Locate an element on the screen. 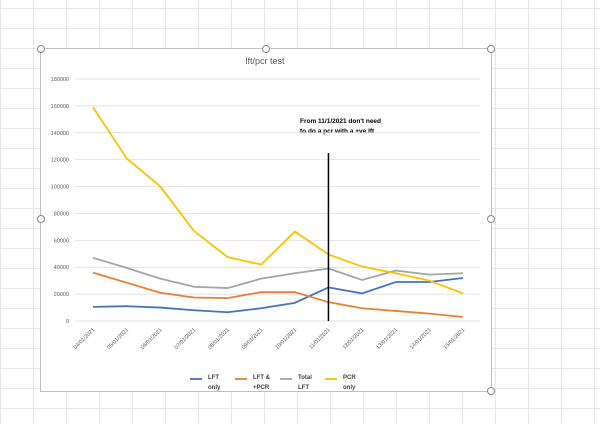 The height and width of the screenshot is (424, 600). legend-label: +PCR is located at coordinates (261, 388).